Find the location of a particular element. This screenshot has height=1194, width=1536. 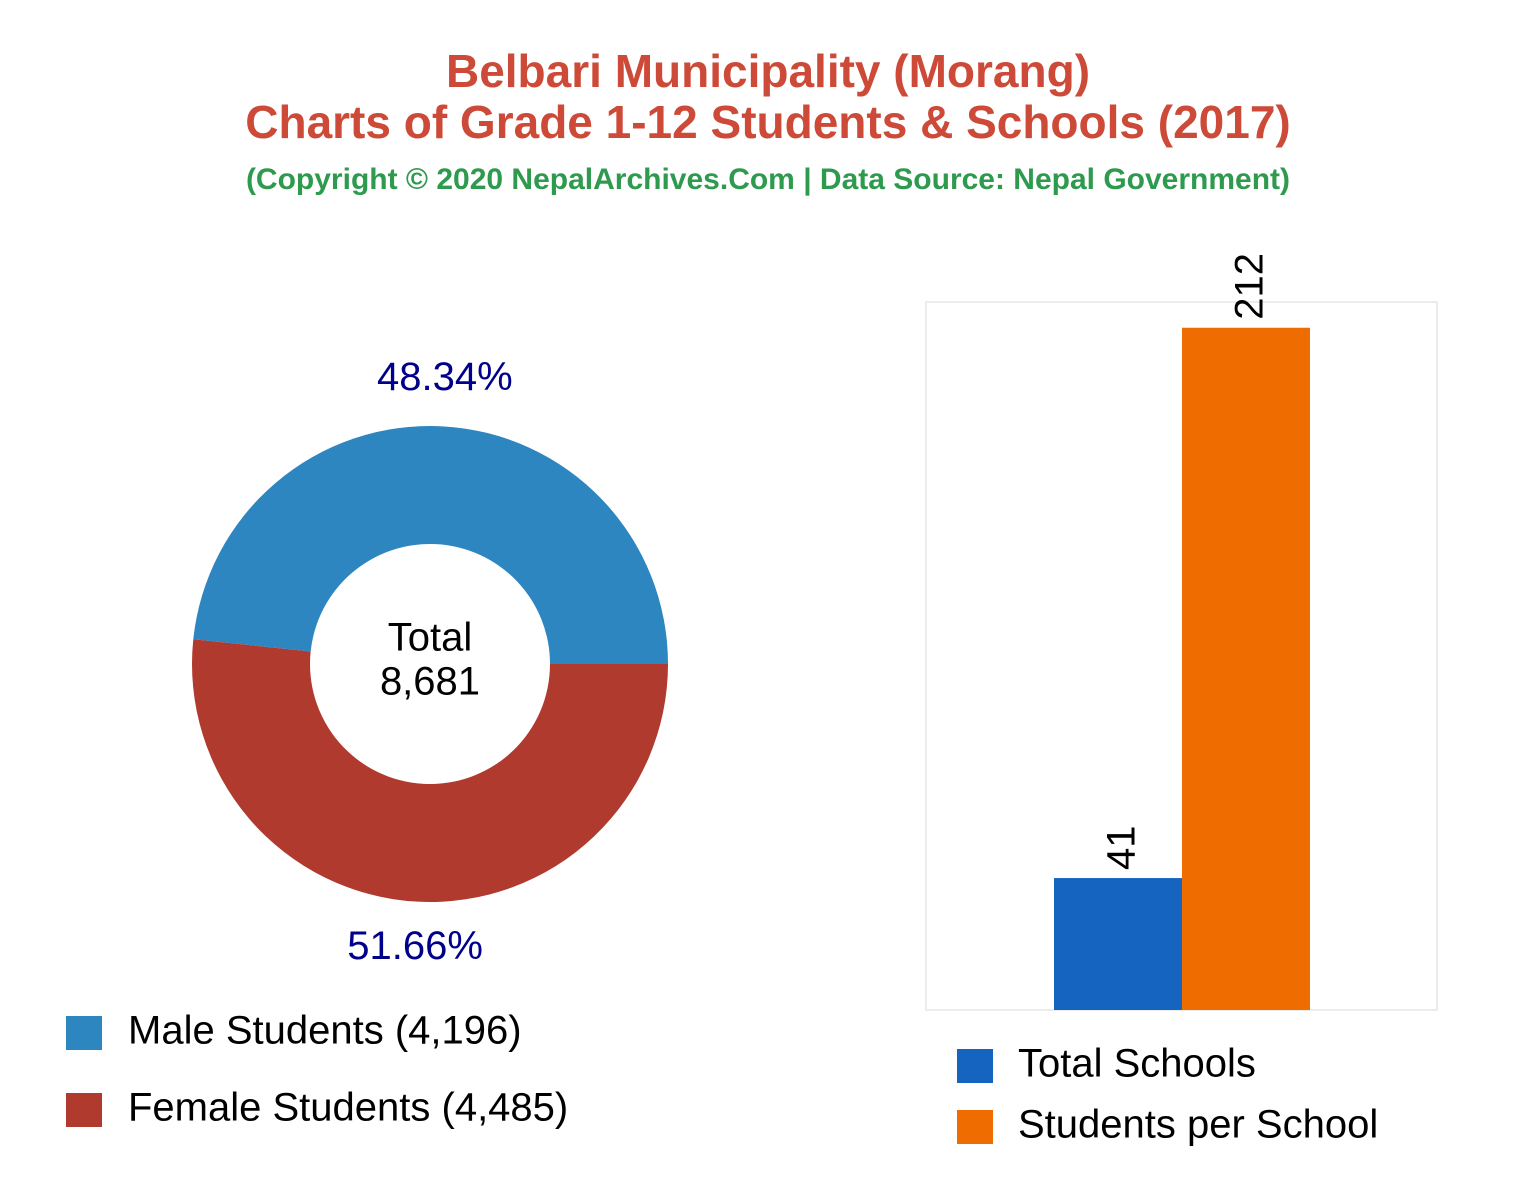

value-label: 212 is located at coordinates (1250, 286).